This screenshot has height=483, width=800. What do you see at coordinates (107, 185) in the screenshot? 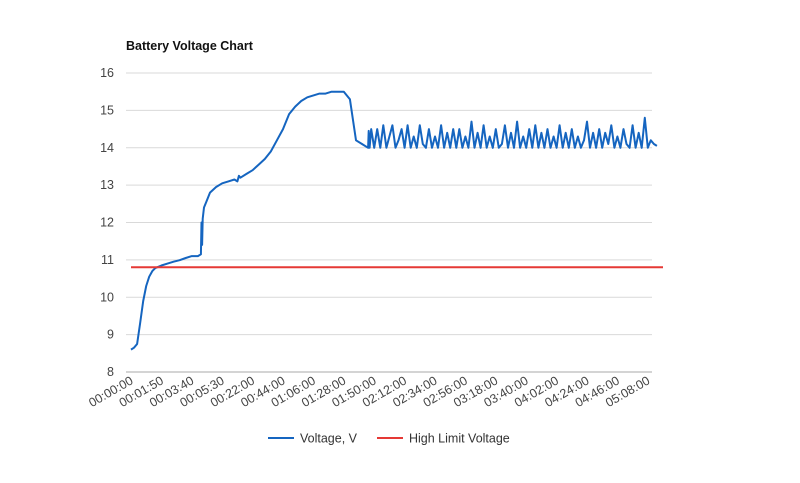
I see `y-tick-label: 13` at bounding box center [107, 185].